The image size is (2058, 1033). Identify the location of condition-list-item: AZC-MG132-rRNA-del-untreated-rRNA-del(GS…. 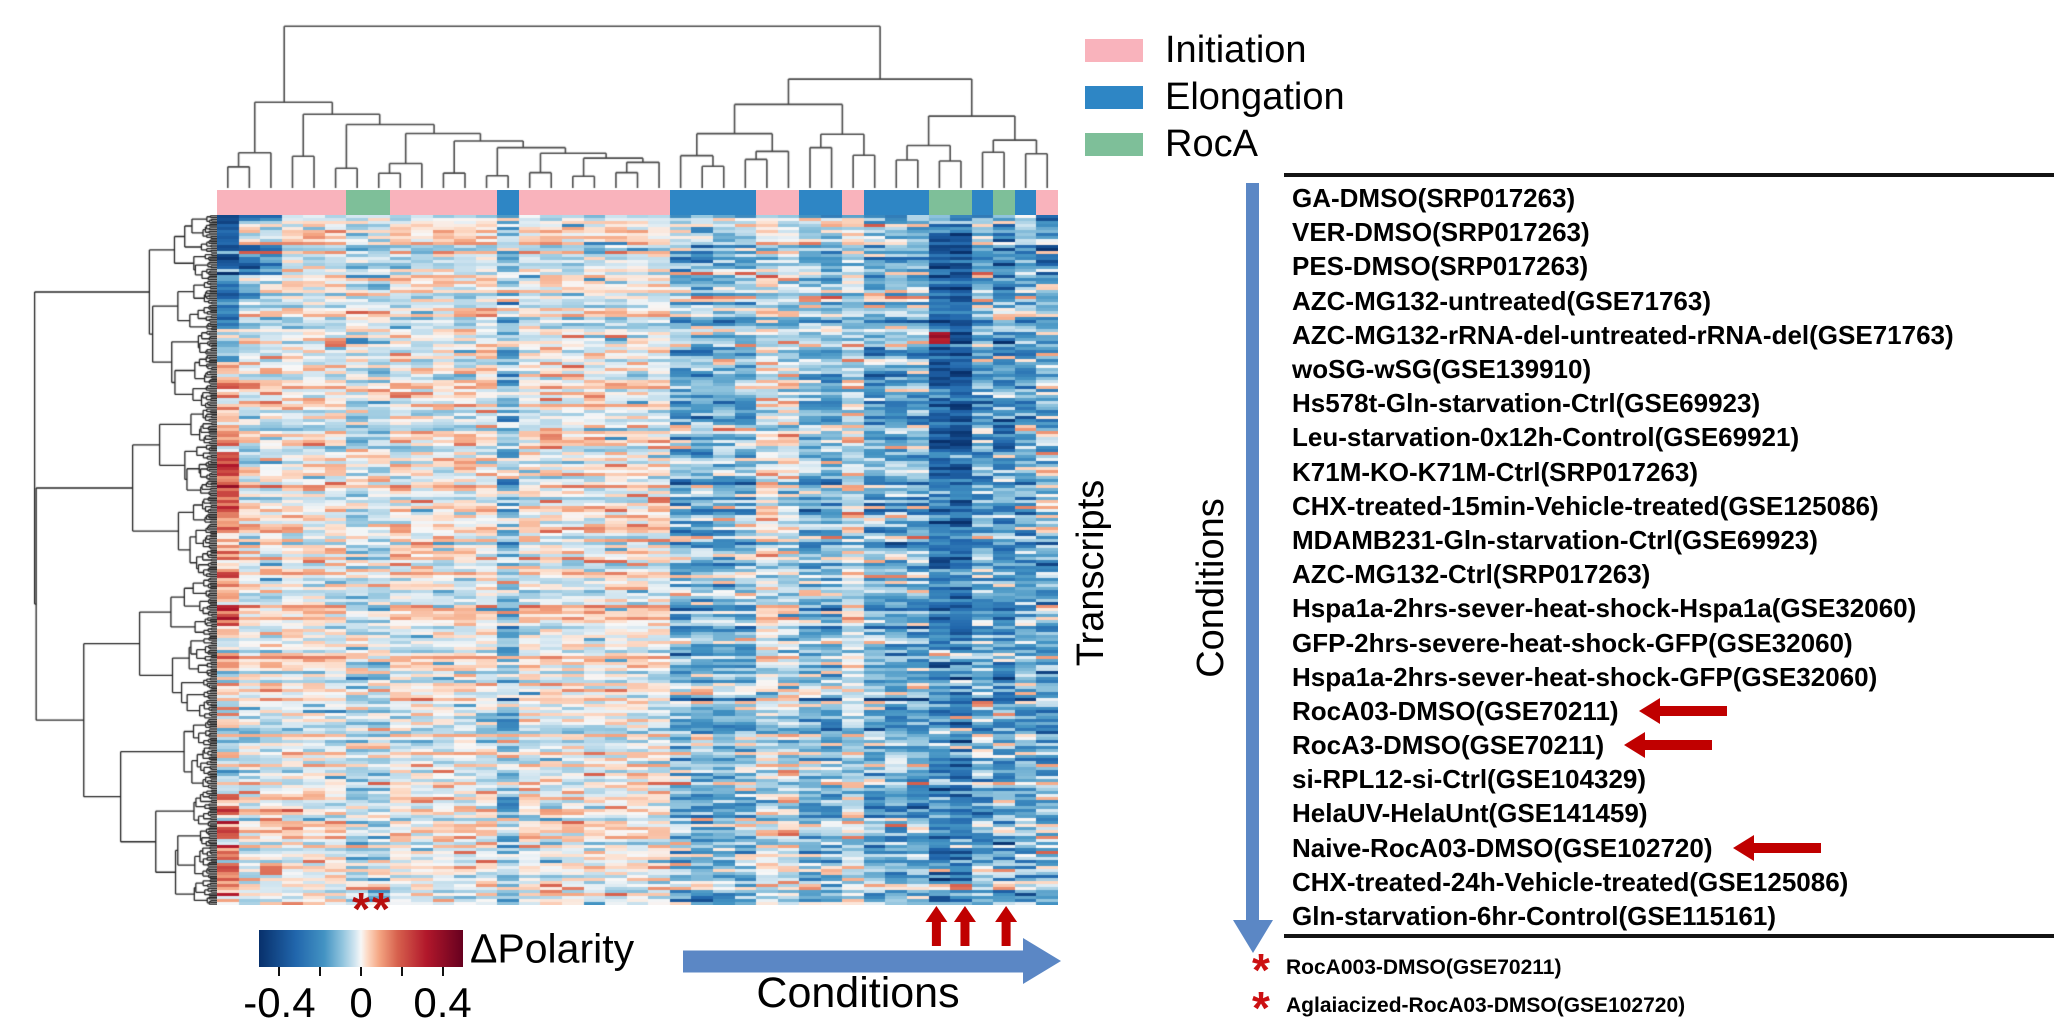
(1623, 335).